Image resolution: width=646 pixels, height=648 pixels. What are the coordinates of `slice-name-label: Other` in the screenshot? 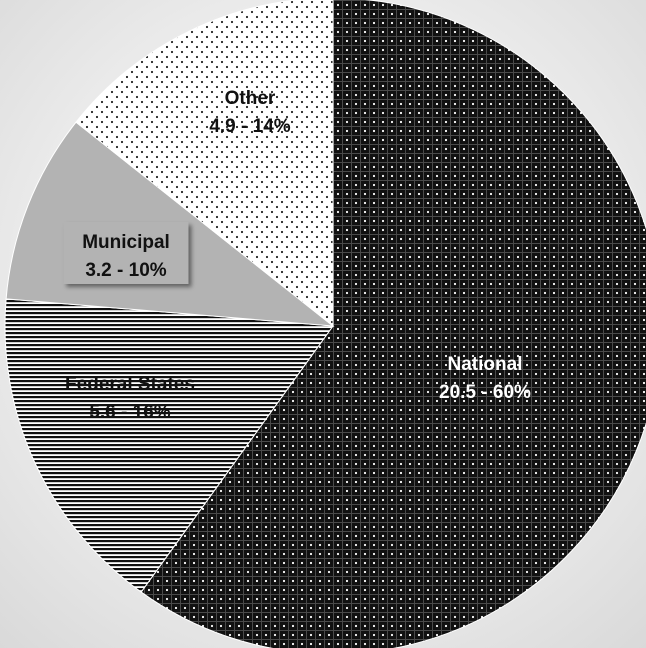 It's located at (250, 98).